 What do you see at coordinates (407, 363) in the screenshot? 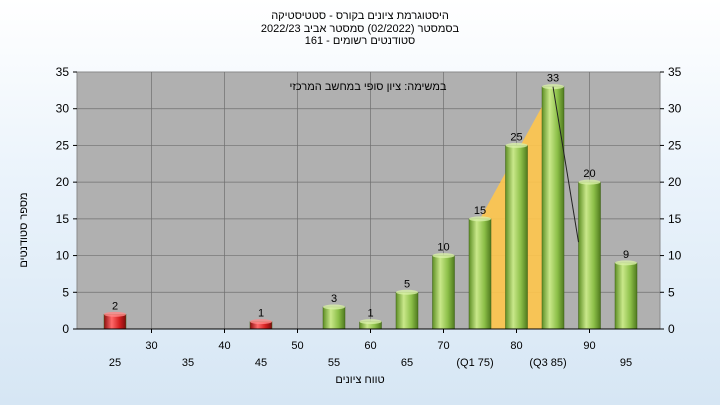
I see `x-tick-label-lower: 65` at bounding box center [407, 363].